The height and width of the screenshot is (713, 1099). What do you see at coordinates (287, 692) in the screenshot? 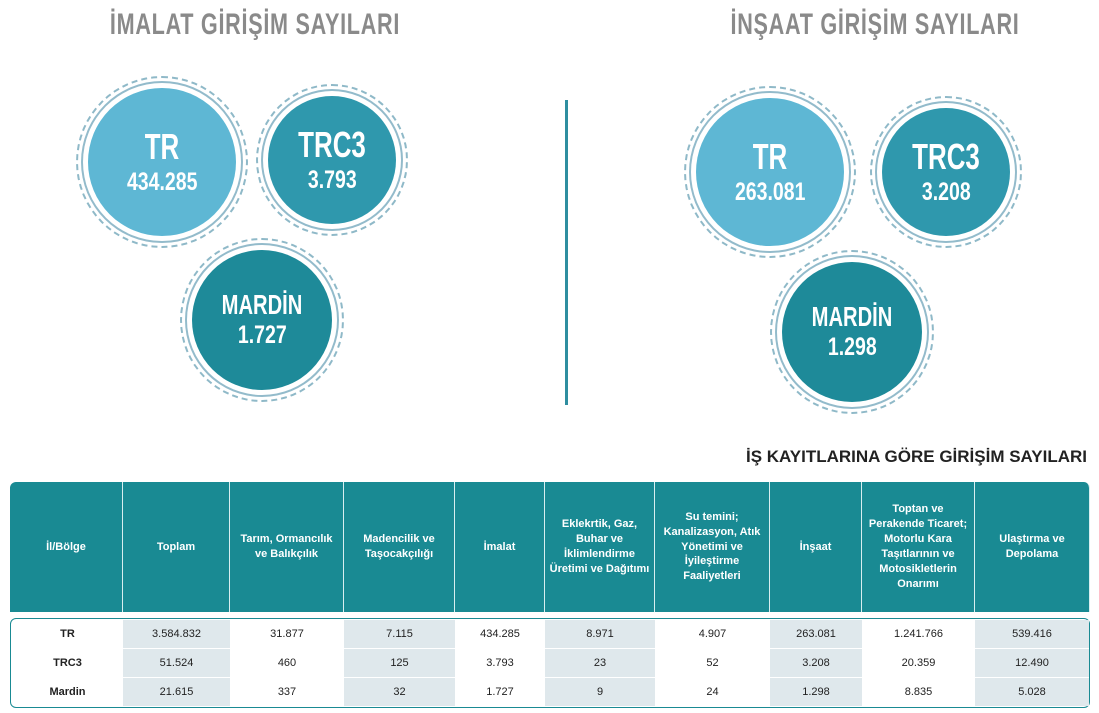
I see `table-cell: 337` at bounding box center [287, 692].